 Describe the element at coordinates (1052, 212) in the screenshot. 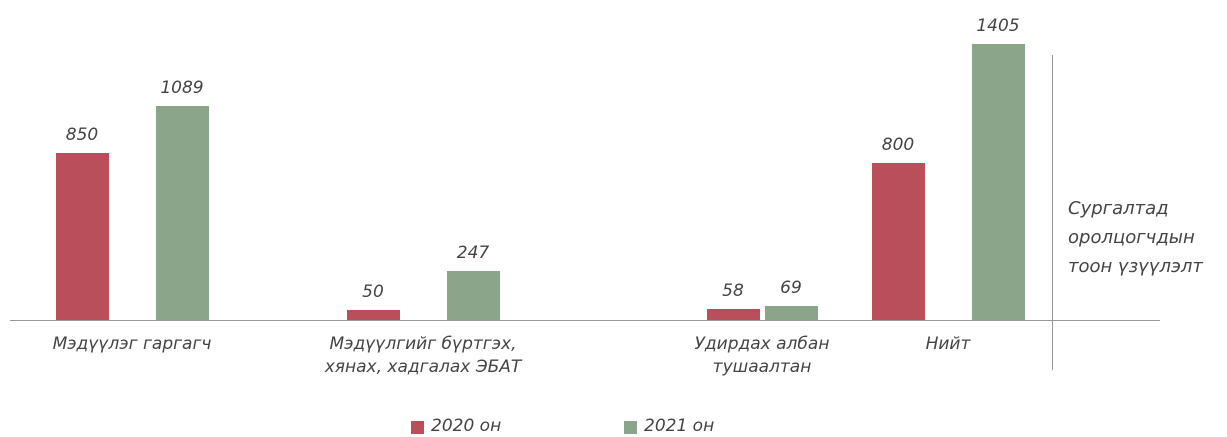

I see `divider` at that location.